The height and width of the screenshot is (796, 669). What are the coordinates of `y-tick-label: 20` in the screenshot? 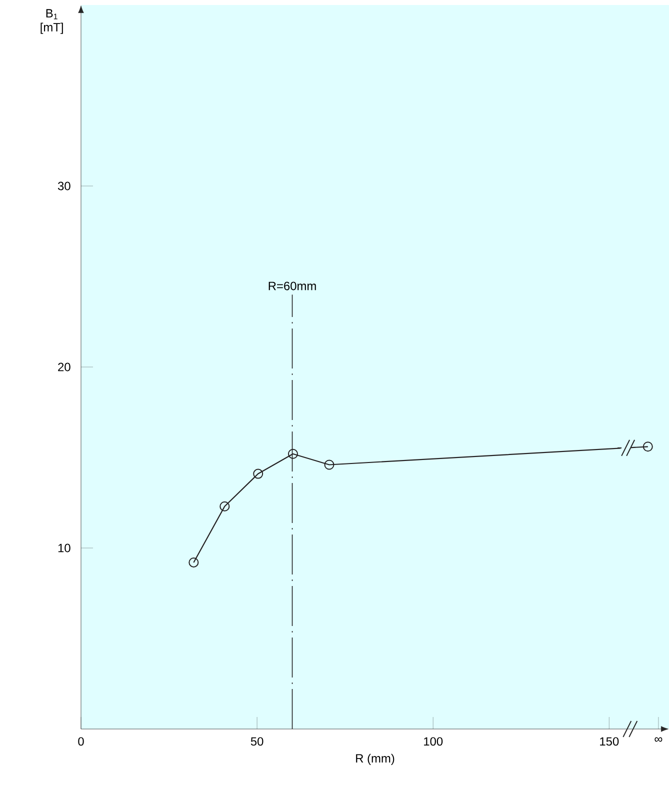 It's located at (64, 367).